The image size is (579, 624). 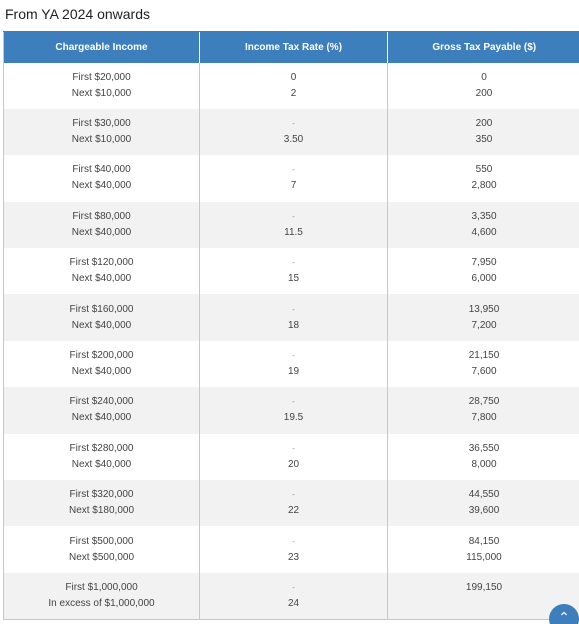 I want to click on table-row: First $40,000 Next $40,000-7 550 2,800, so click(x=291, y=178).